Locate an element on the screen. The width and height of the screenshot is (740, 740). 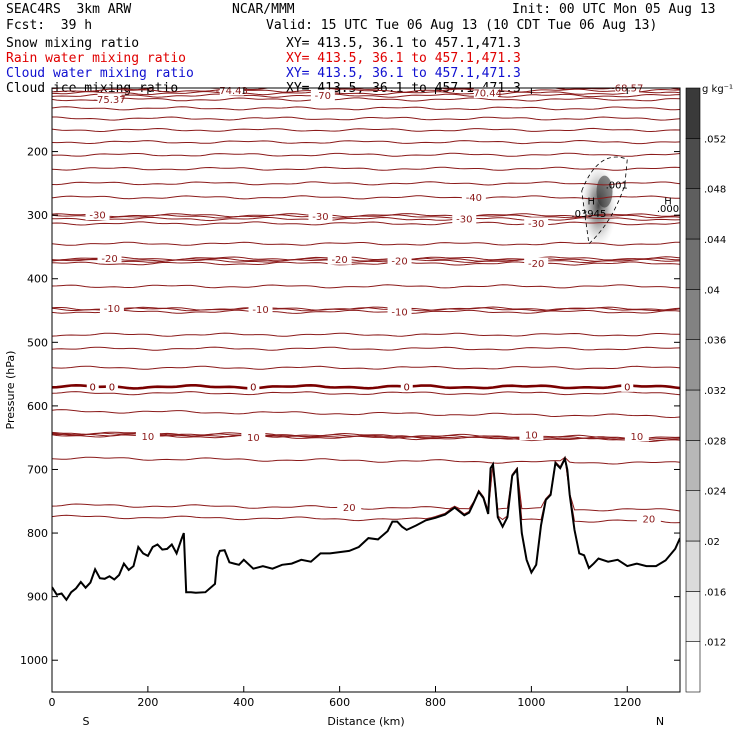
colorbar-tick-label: .036 is located at coordinates (715, 341).